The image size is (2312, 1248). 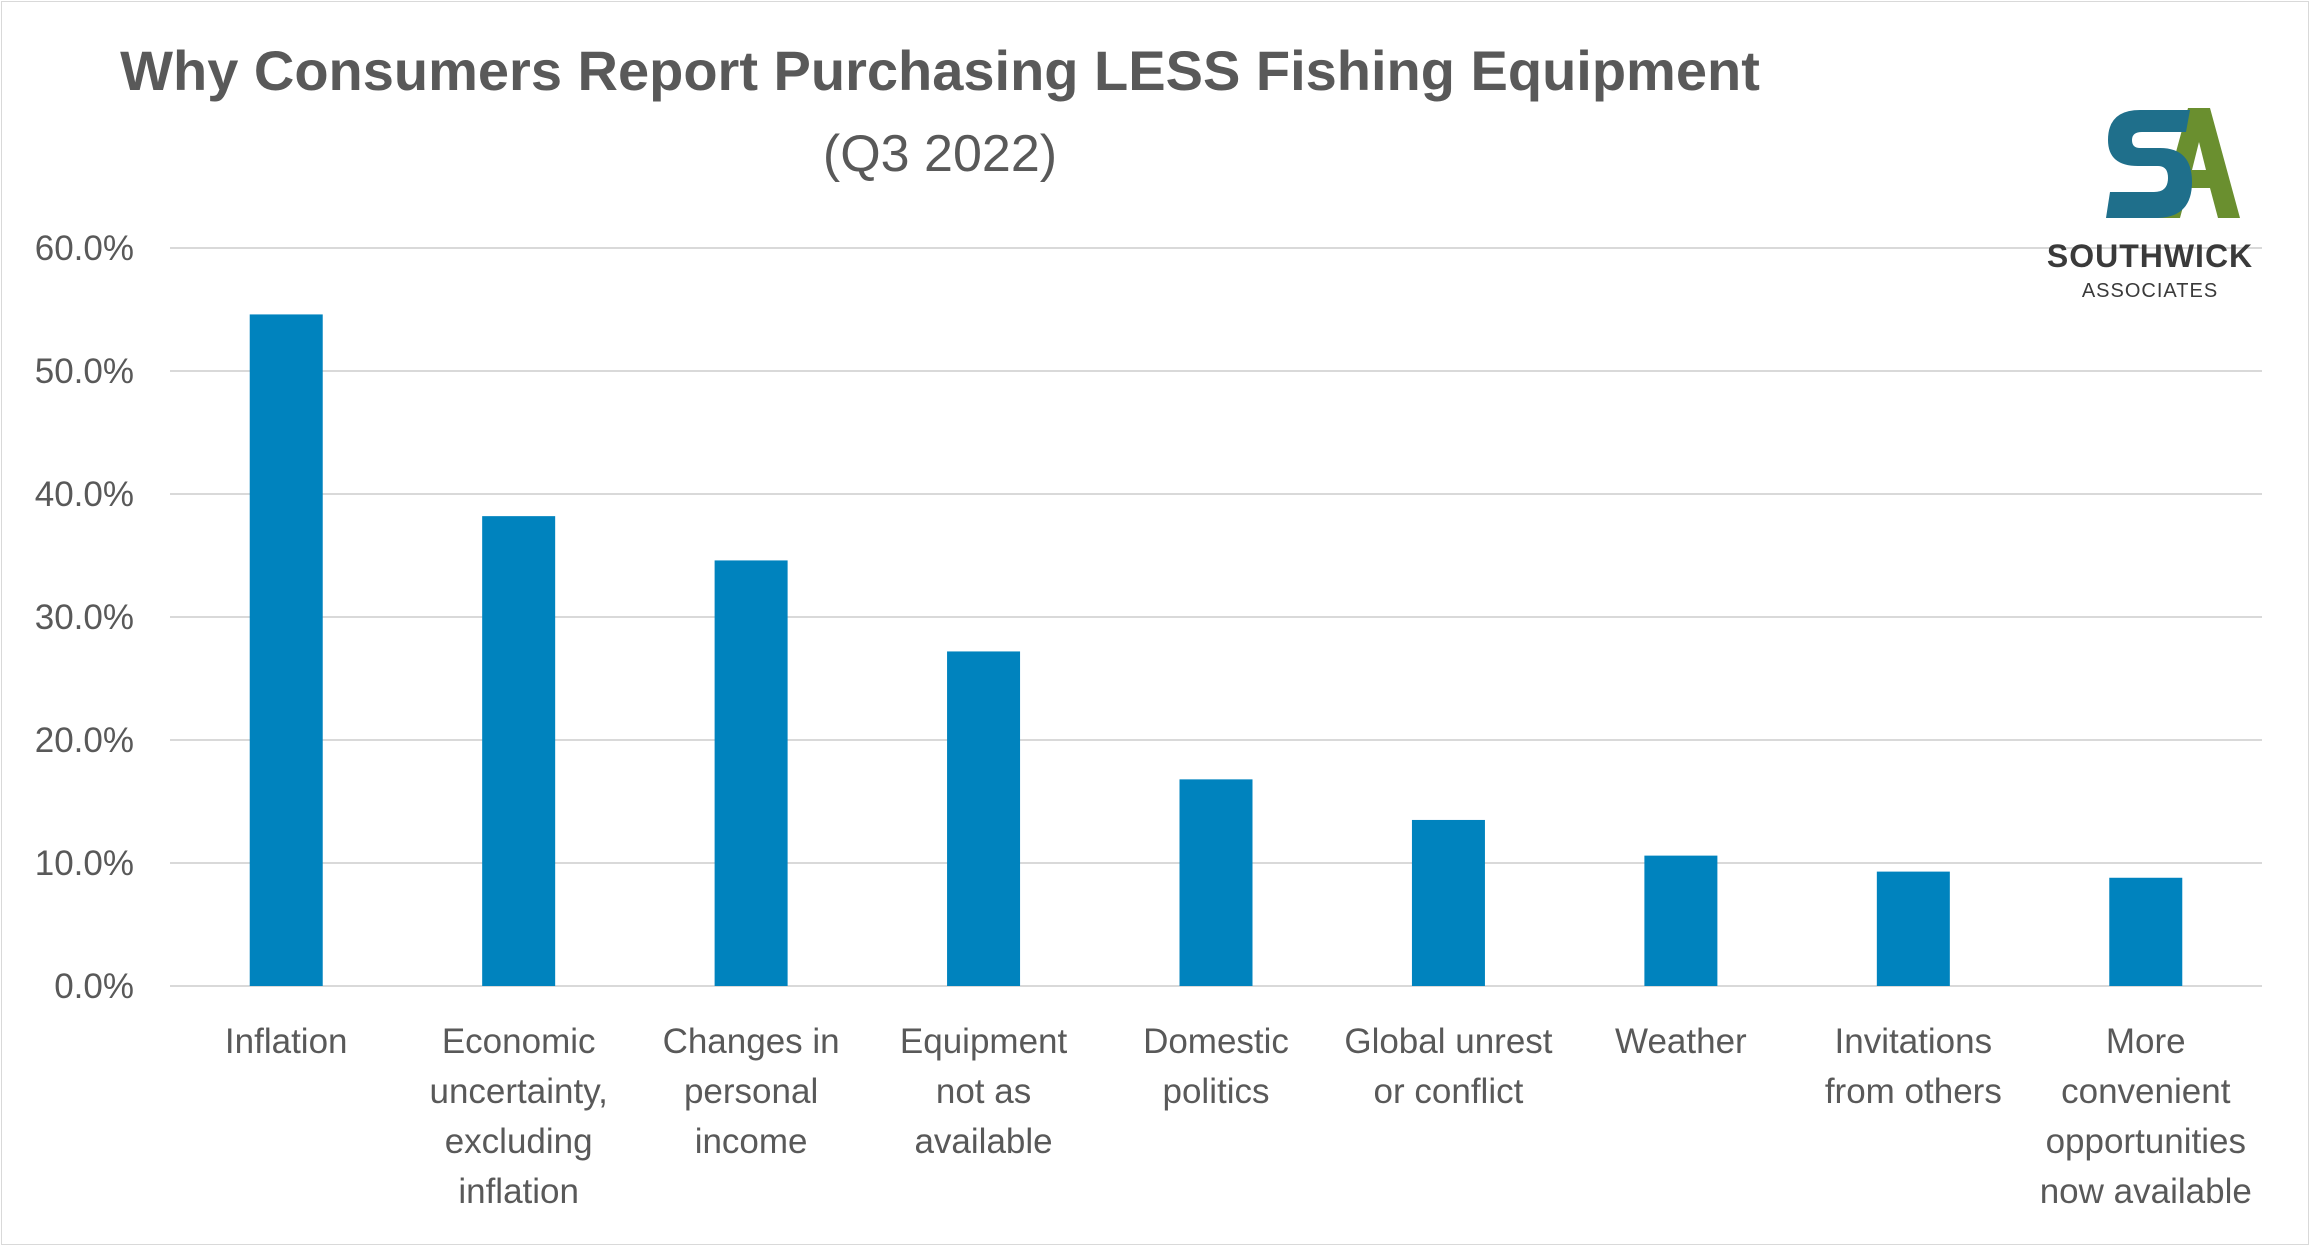 I want to click on y-tick-label: 10.0%, so click(x=84, y=863).